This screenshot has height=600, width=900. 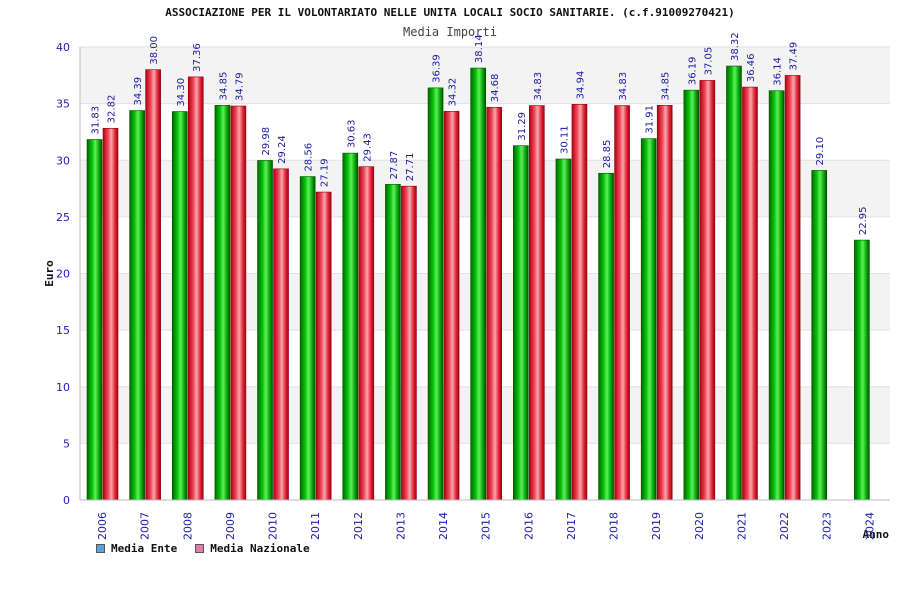 I want to click on bar-media-nazionale-2017, so click(x=579, y=302).